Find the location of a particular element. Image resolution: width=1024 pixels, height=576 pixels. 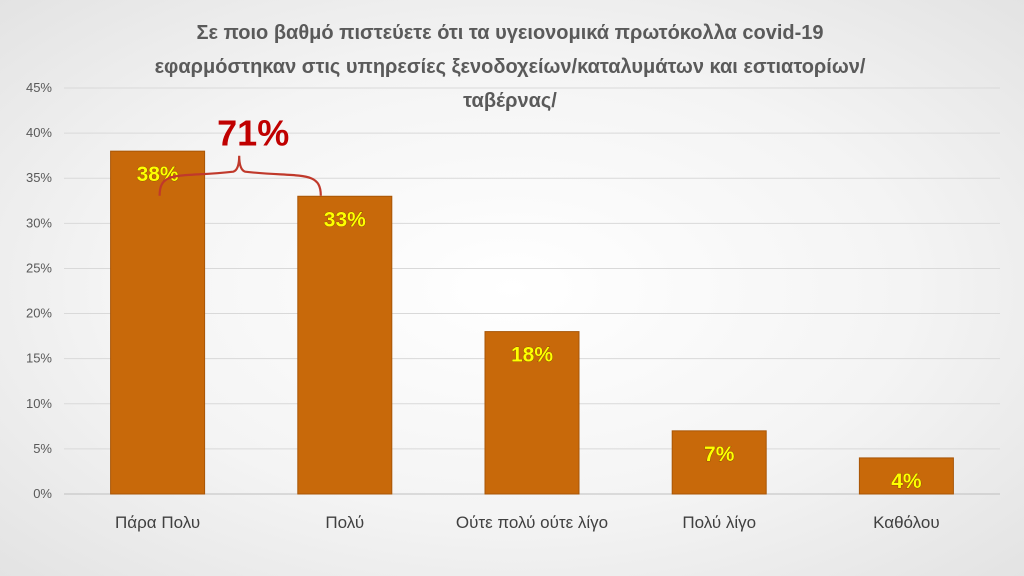

value-label: 33% is located at coordinates (345, 219).